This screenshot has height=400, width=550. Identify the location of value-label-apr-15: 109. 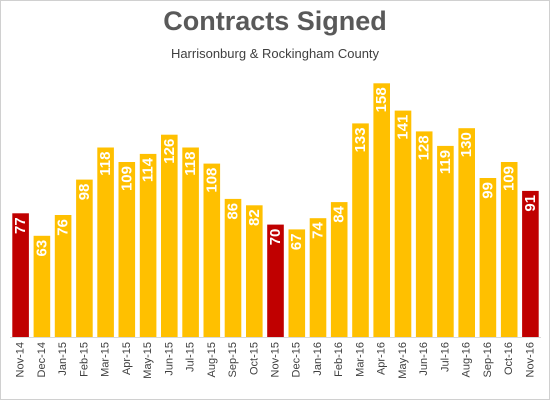
(126, 178).